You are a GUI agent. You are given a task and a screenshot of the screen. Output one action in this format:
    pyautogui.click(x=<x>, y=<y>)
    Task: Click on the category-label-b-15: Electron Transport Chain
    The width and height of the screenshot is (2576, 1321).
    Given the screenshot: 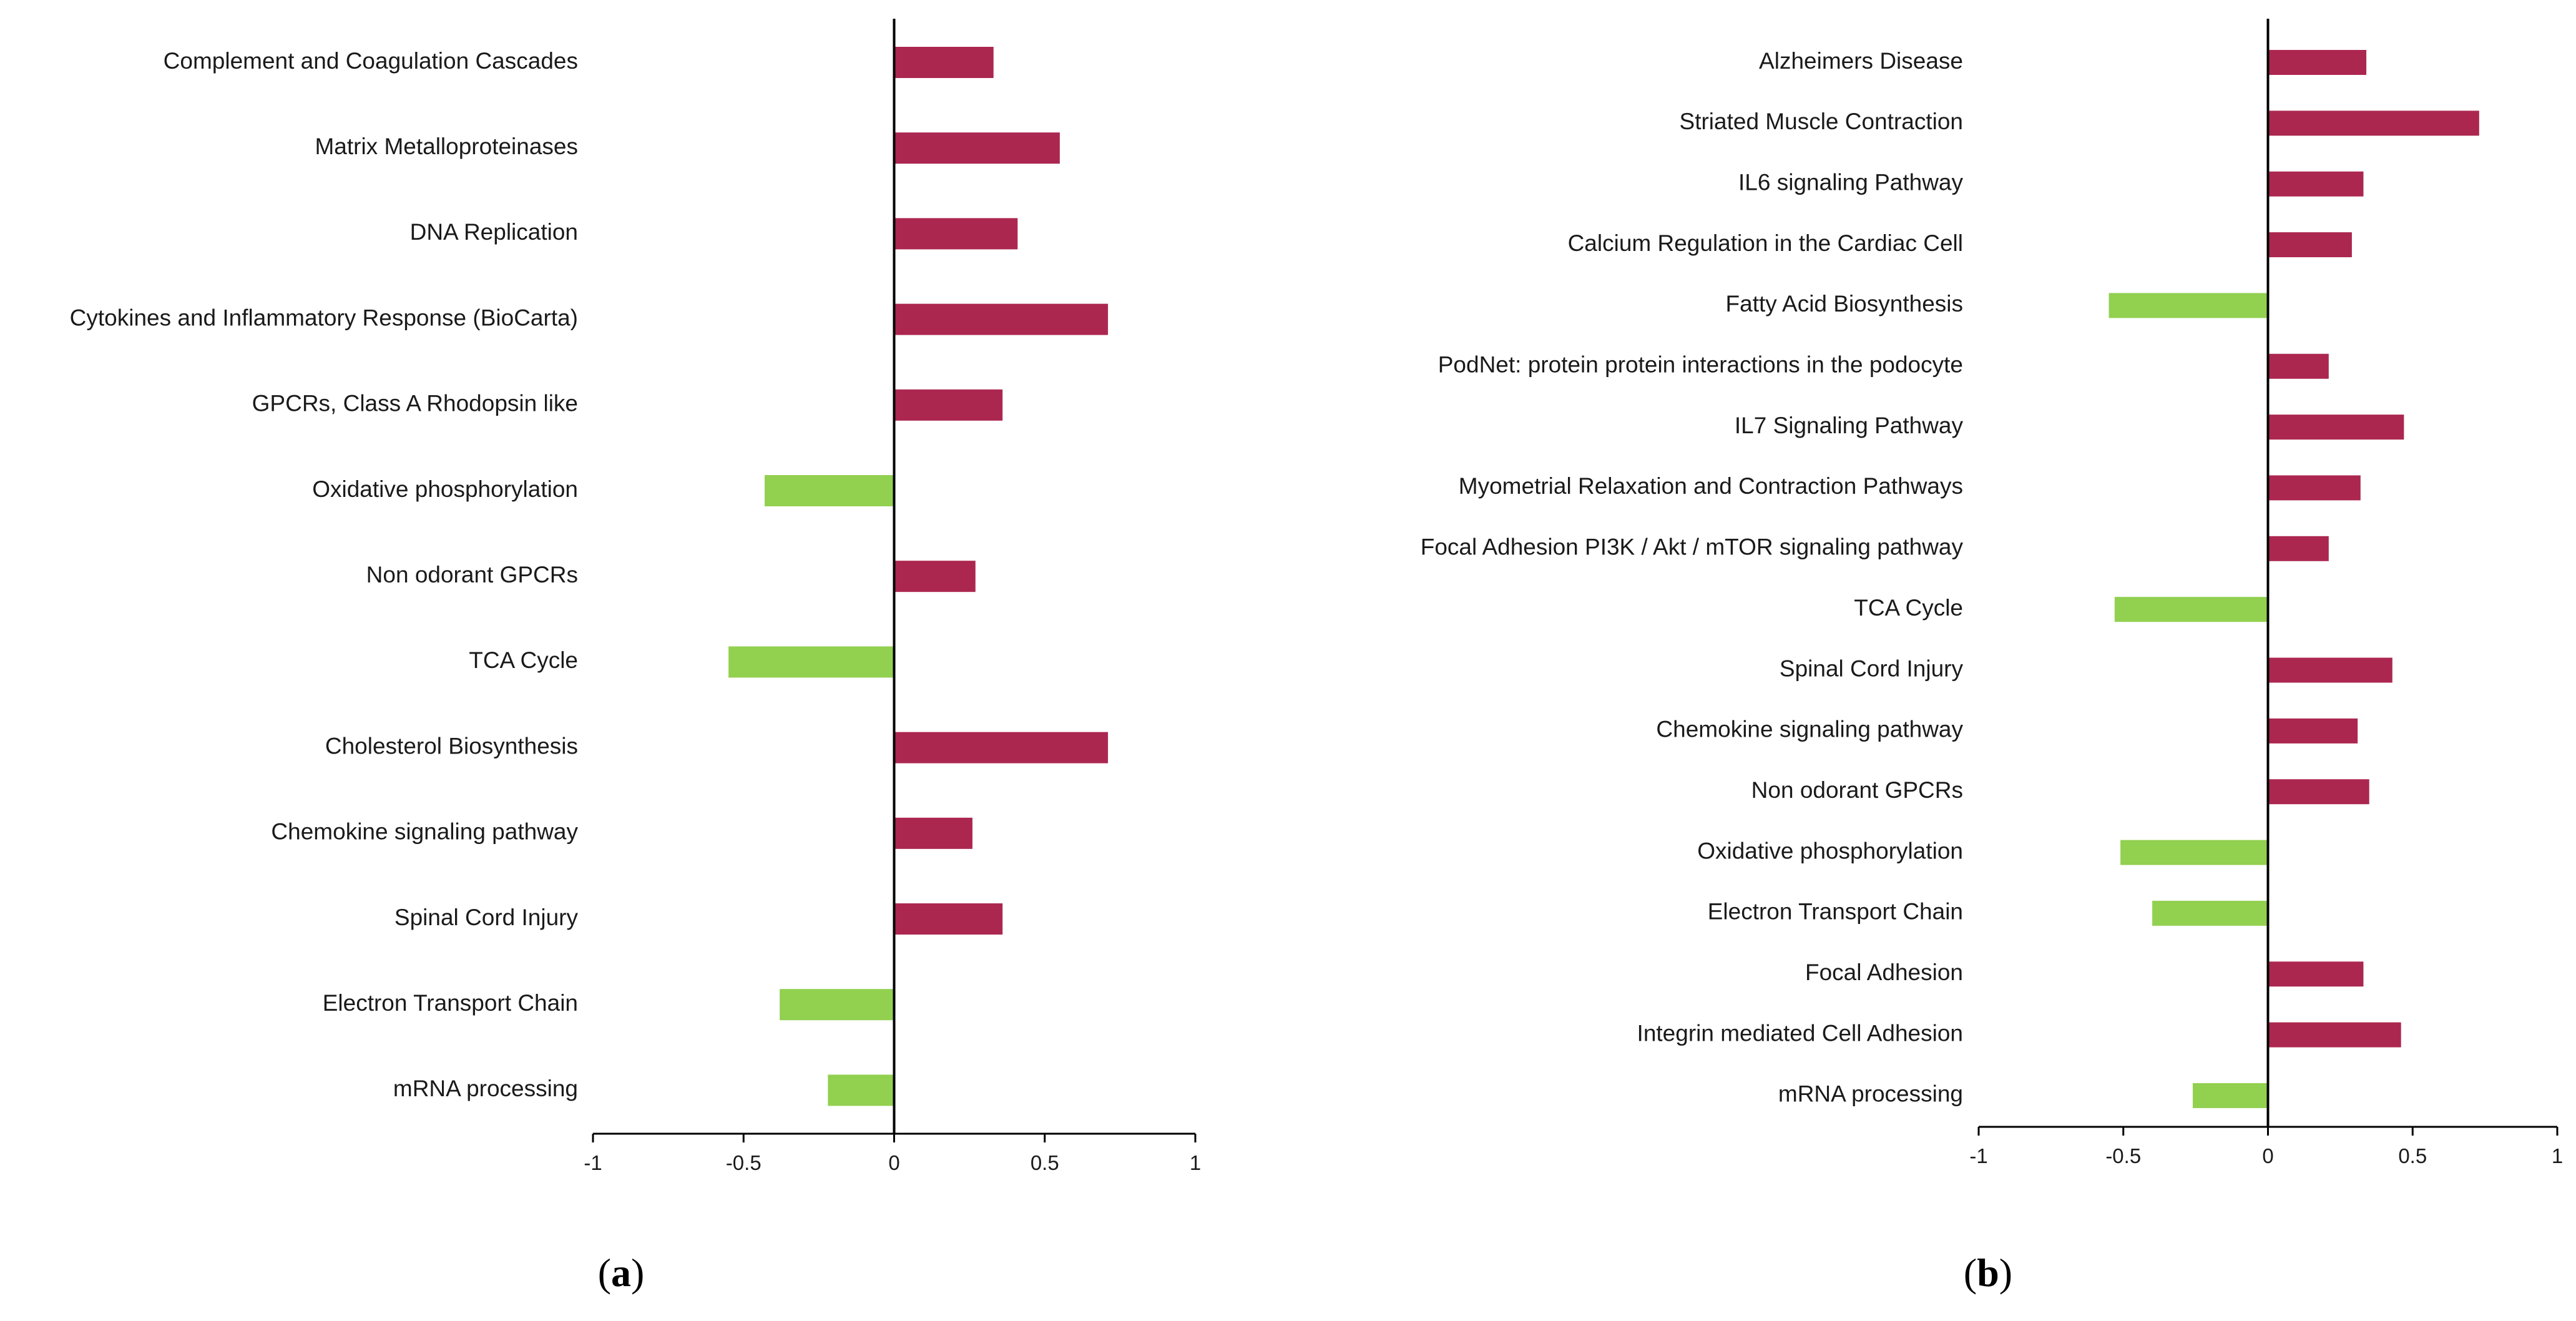 What is the action you would take?
    pyautogui.click(x=1835, y=912)
    